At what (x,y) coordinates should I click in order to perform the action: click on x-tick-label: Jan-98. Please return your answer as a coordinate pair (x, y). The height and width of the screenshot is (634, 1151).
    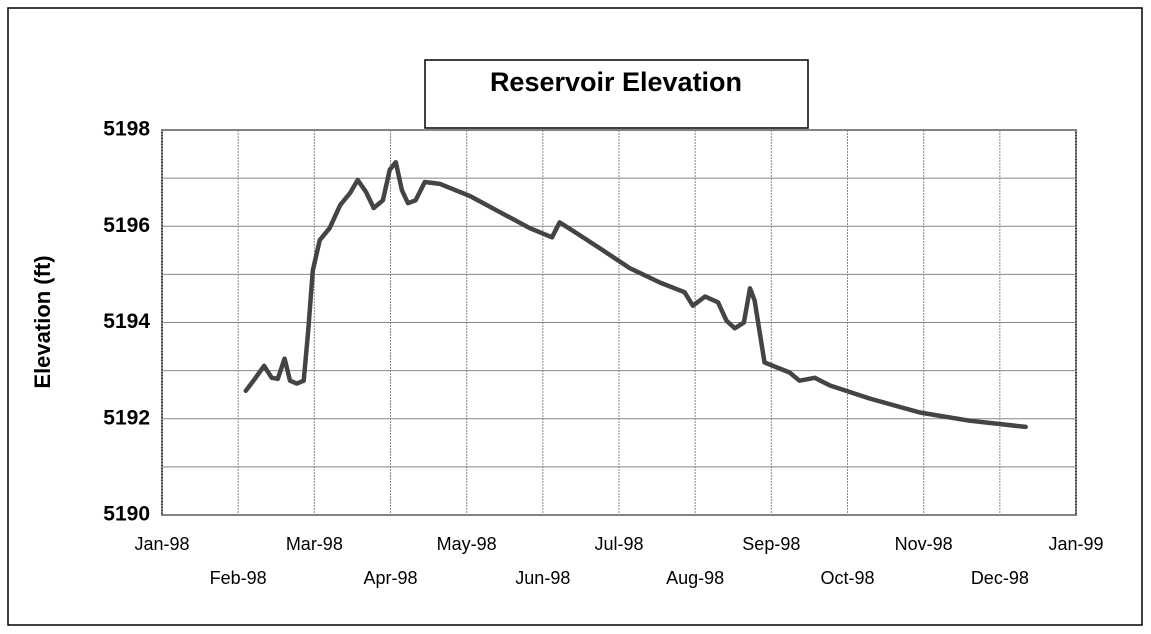
    Looking at the image, I should click on (161, 544).